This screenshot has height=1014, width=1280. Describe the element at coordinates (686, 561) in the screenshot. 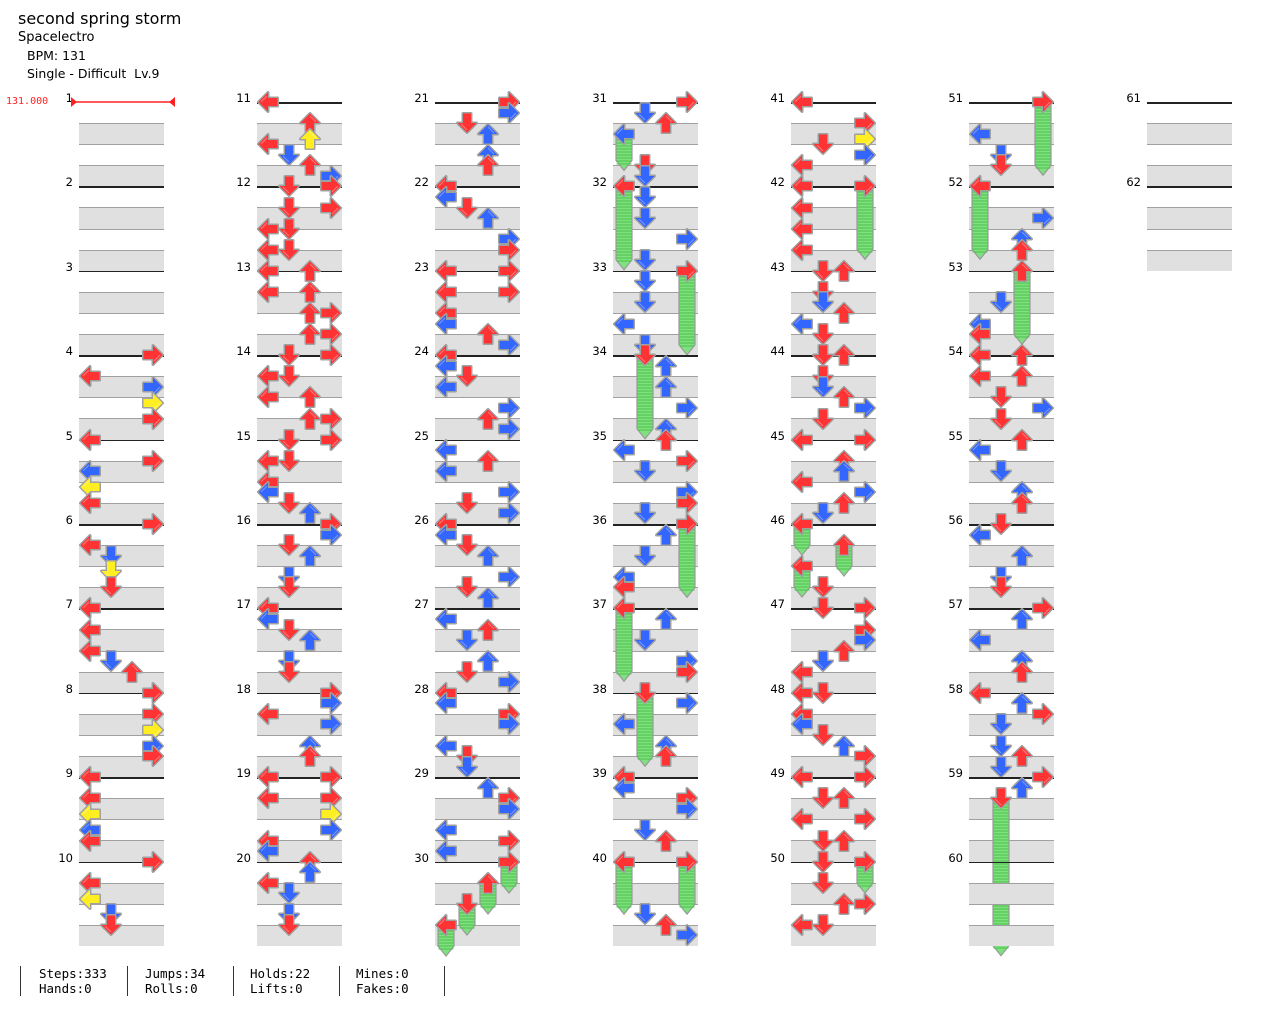

I see `hold-note-right` at that location.